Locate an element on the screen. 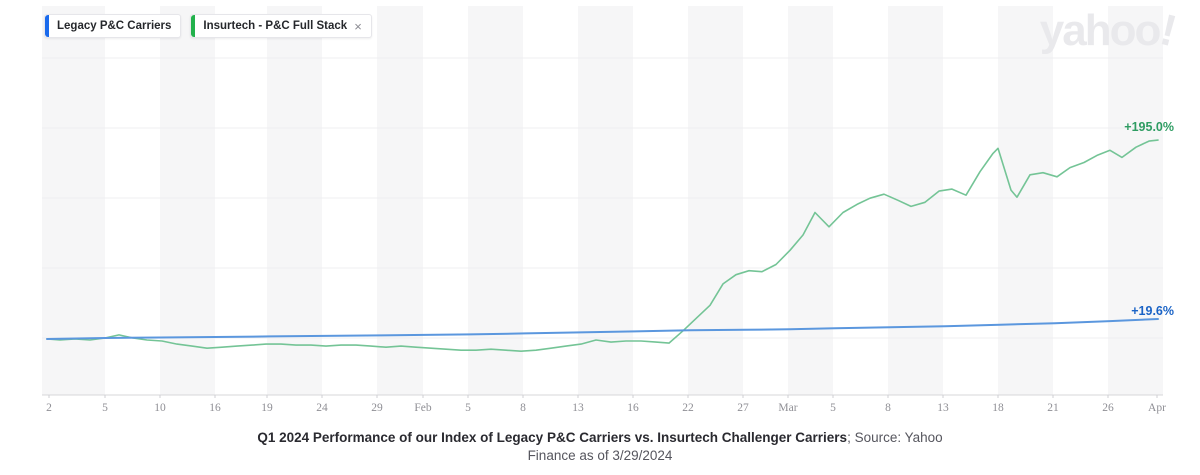 This screenshot has width=1200, height=475. x-tick-label: Feb is located at coordinates (423, 408).